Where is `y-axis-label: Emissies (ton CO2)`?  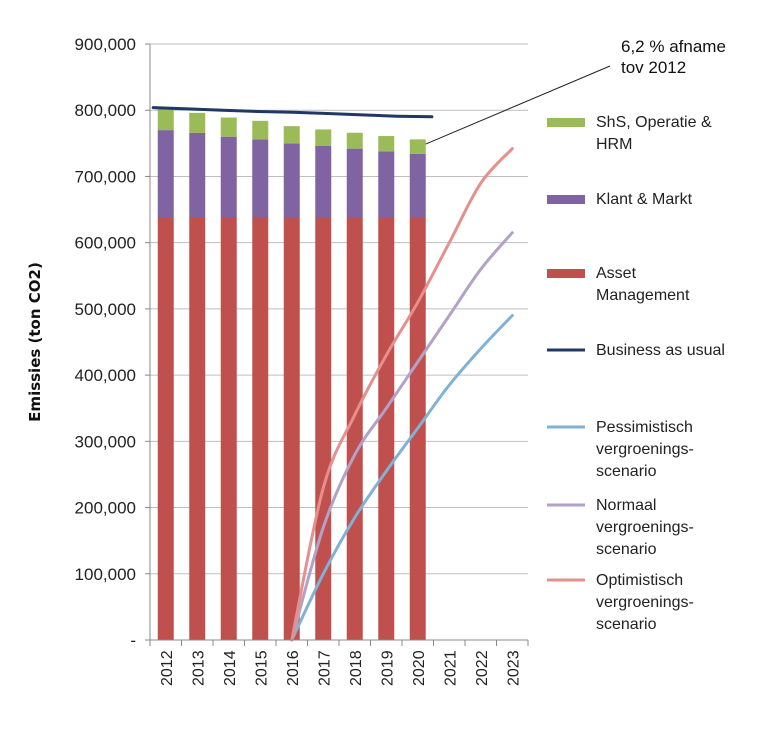
y-axis-label: Emissies (ton CO2) is located at coordinates (35, 342).